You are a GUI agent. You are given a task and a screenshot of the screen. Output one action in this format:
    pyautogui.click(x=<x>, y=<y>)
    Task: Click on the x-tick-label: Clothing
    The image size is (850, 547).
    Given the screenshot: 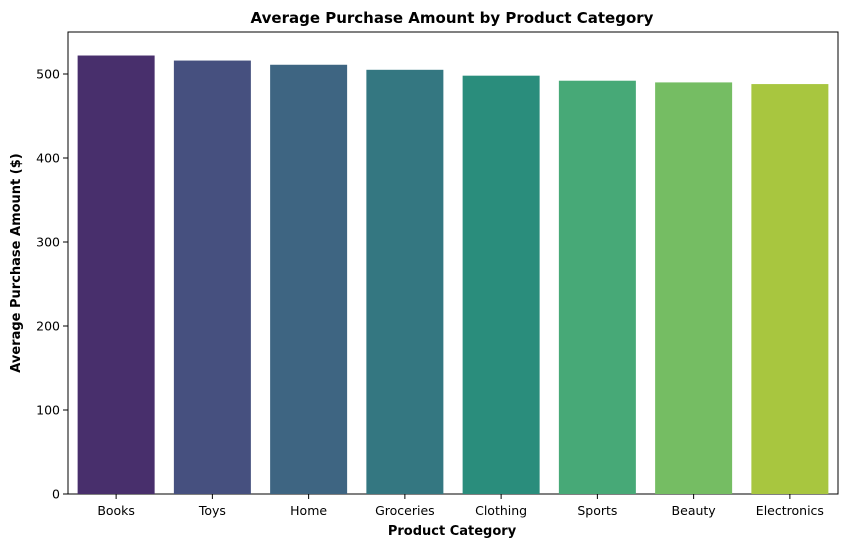 What is the action you would take?
    pyautogui.click(x=501, y=510)
    